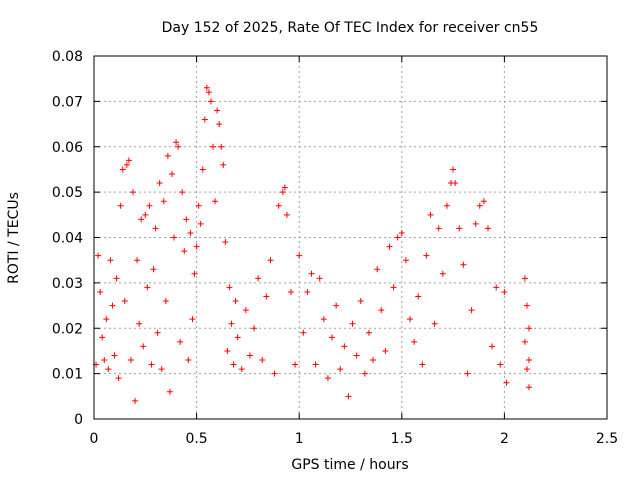 The image size is (640, 480). I want to click on x-tick-label: 1, so click(299, 439).